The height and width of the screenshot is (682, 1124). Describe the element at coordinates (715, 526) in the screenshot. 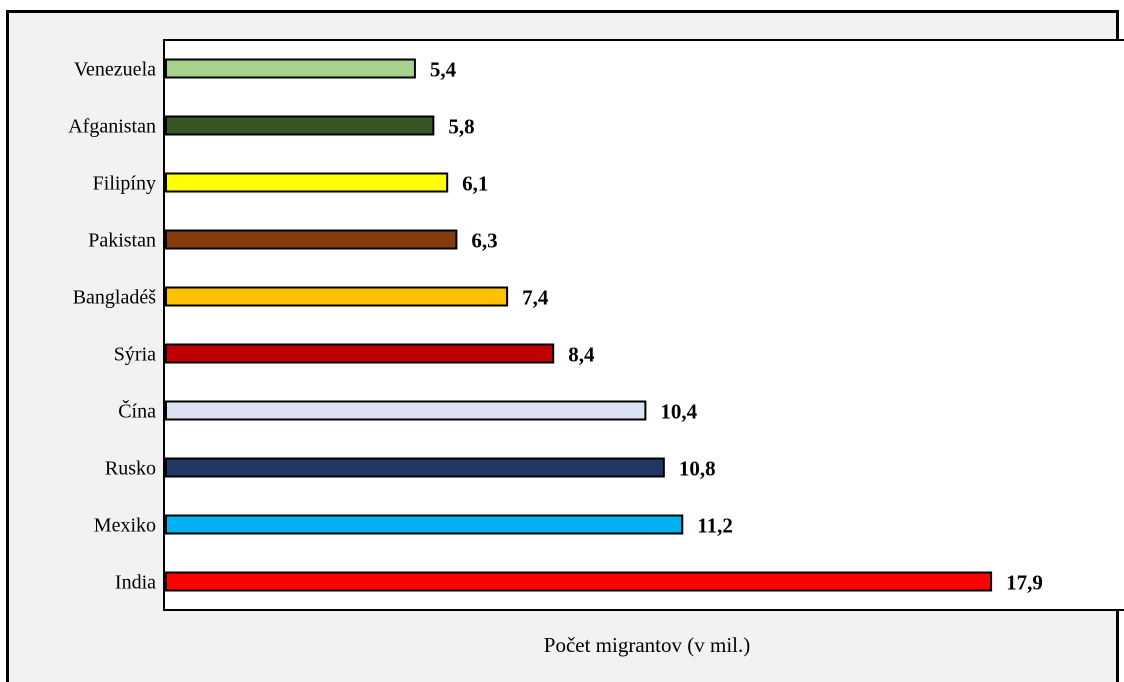

I see `value-label-8: 11,2` at that location.